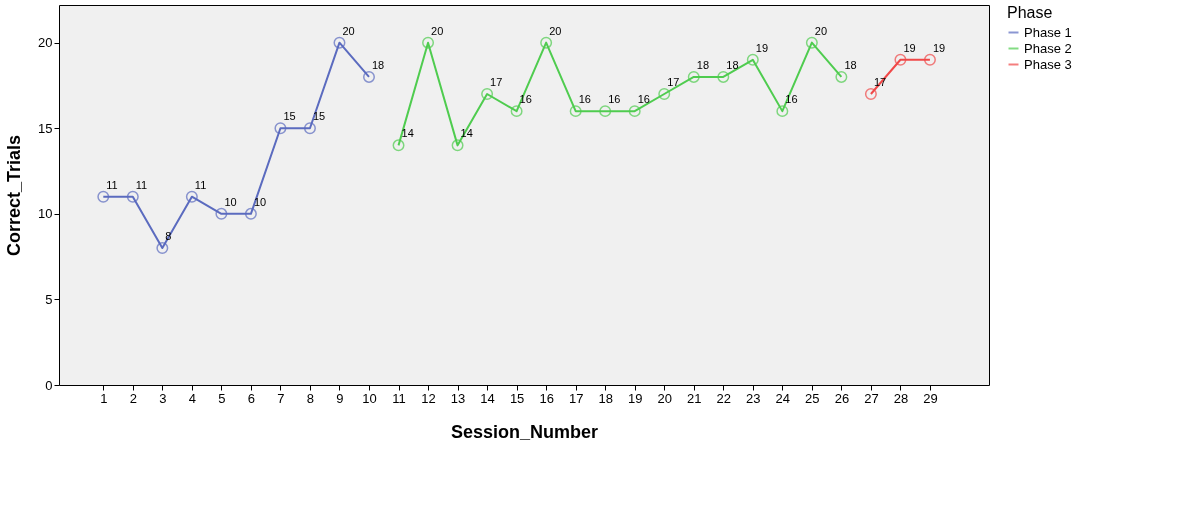 Image resolution: width=1201 pixels, height=509 pixels. I want to click on x-tick-label: 13, so click(458, 398).